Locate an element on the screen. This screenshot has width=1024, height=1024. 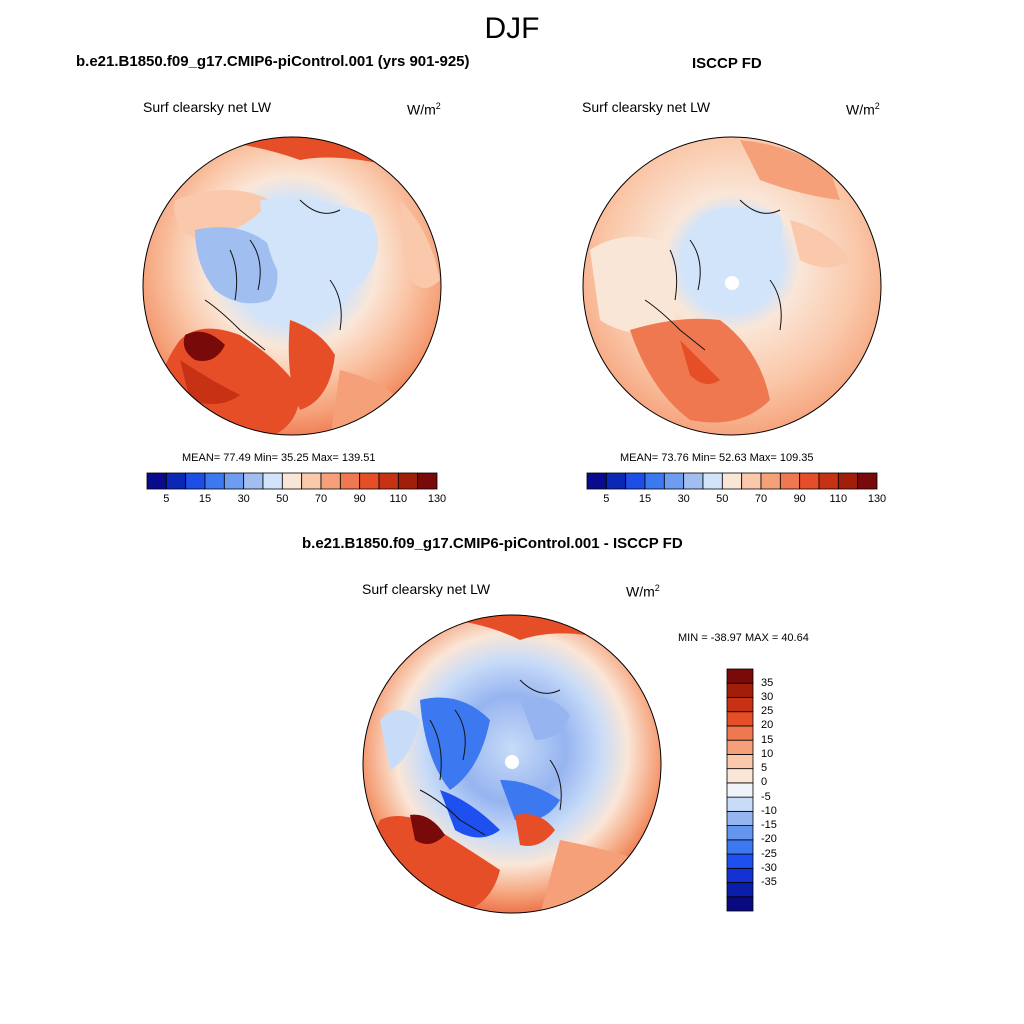
obs-colorbar-tick-label: 90 is located at coordinates (799, 499).